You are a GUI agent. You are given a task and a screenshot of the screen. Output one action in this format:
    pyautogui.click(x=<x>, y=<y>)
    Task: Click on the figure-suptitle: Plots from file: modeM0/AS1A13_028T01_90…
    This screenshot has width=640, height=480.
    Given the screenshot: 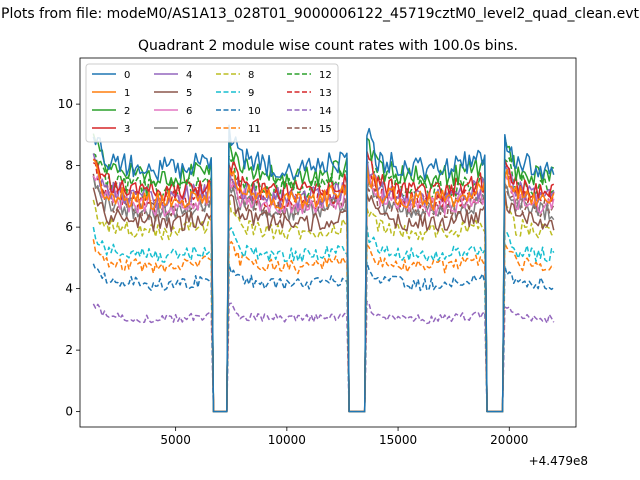 What is the action you would take?
    pyautogui.click(x=320, y=14)
    